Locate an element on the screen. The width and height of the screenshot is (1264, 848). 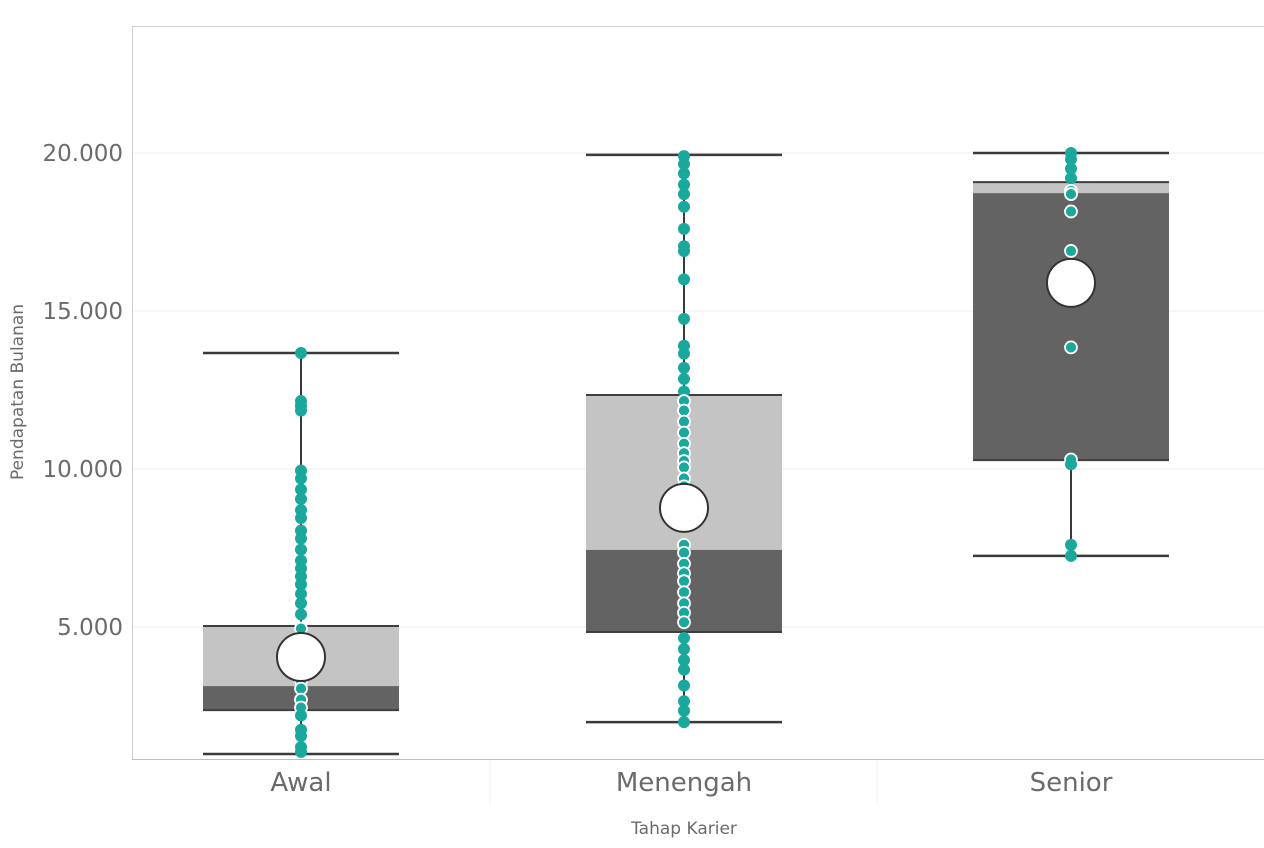
x-tick-label-awal: Awal is located at coordinates (300, 783).